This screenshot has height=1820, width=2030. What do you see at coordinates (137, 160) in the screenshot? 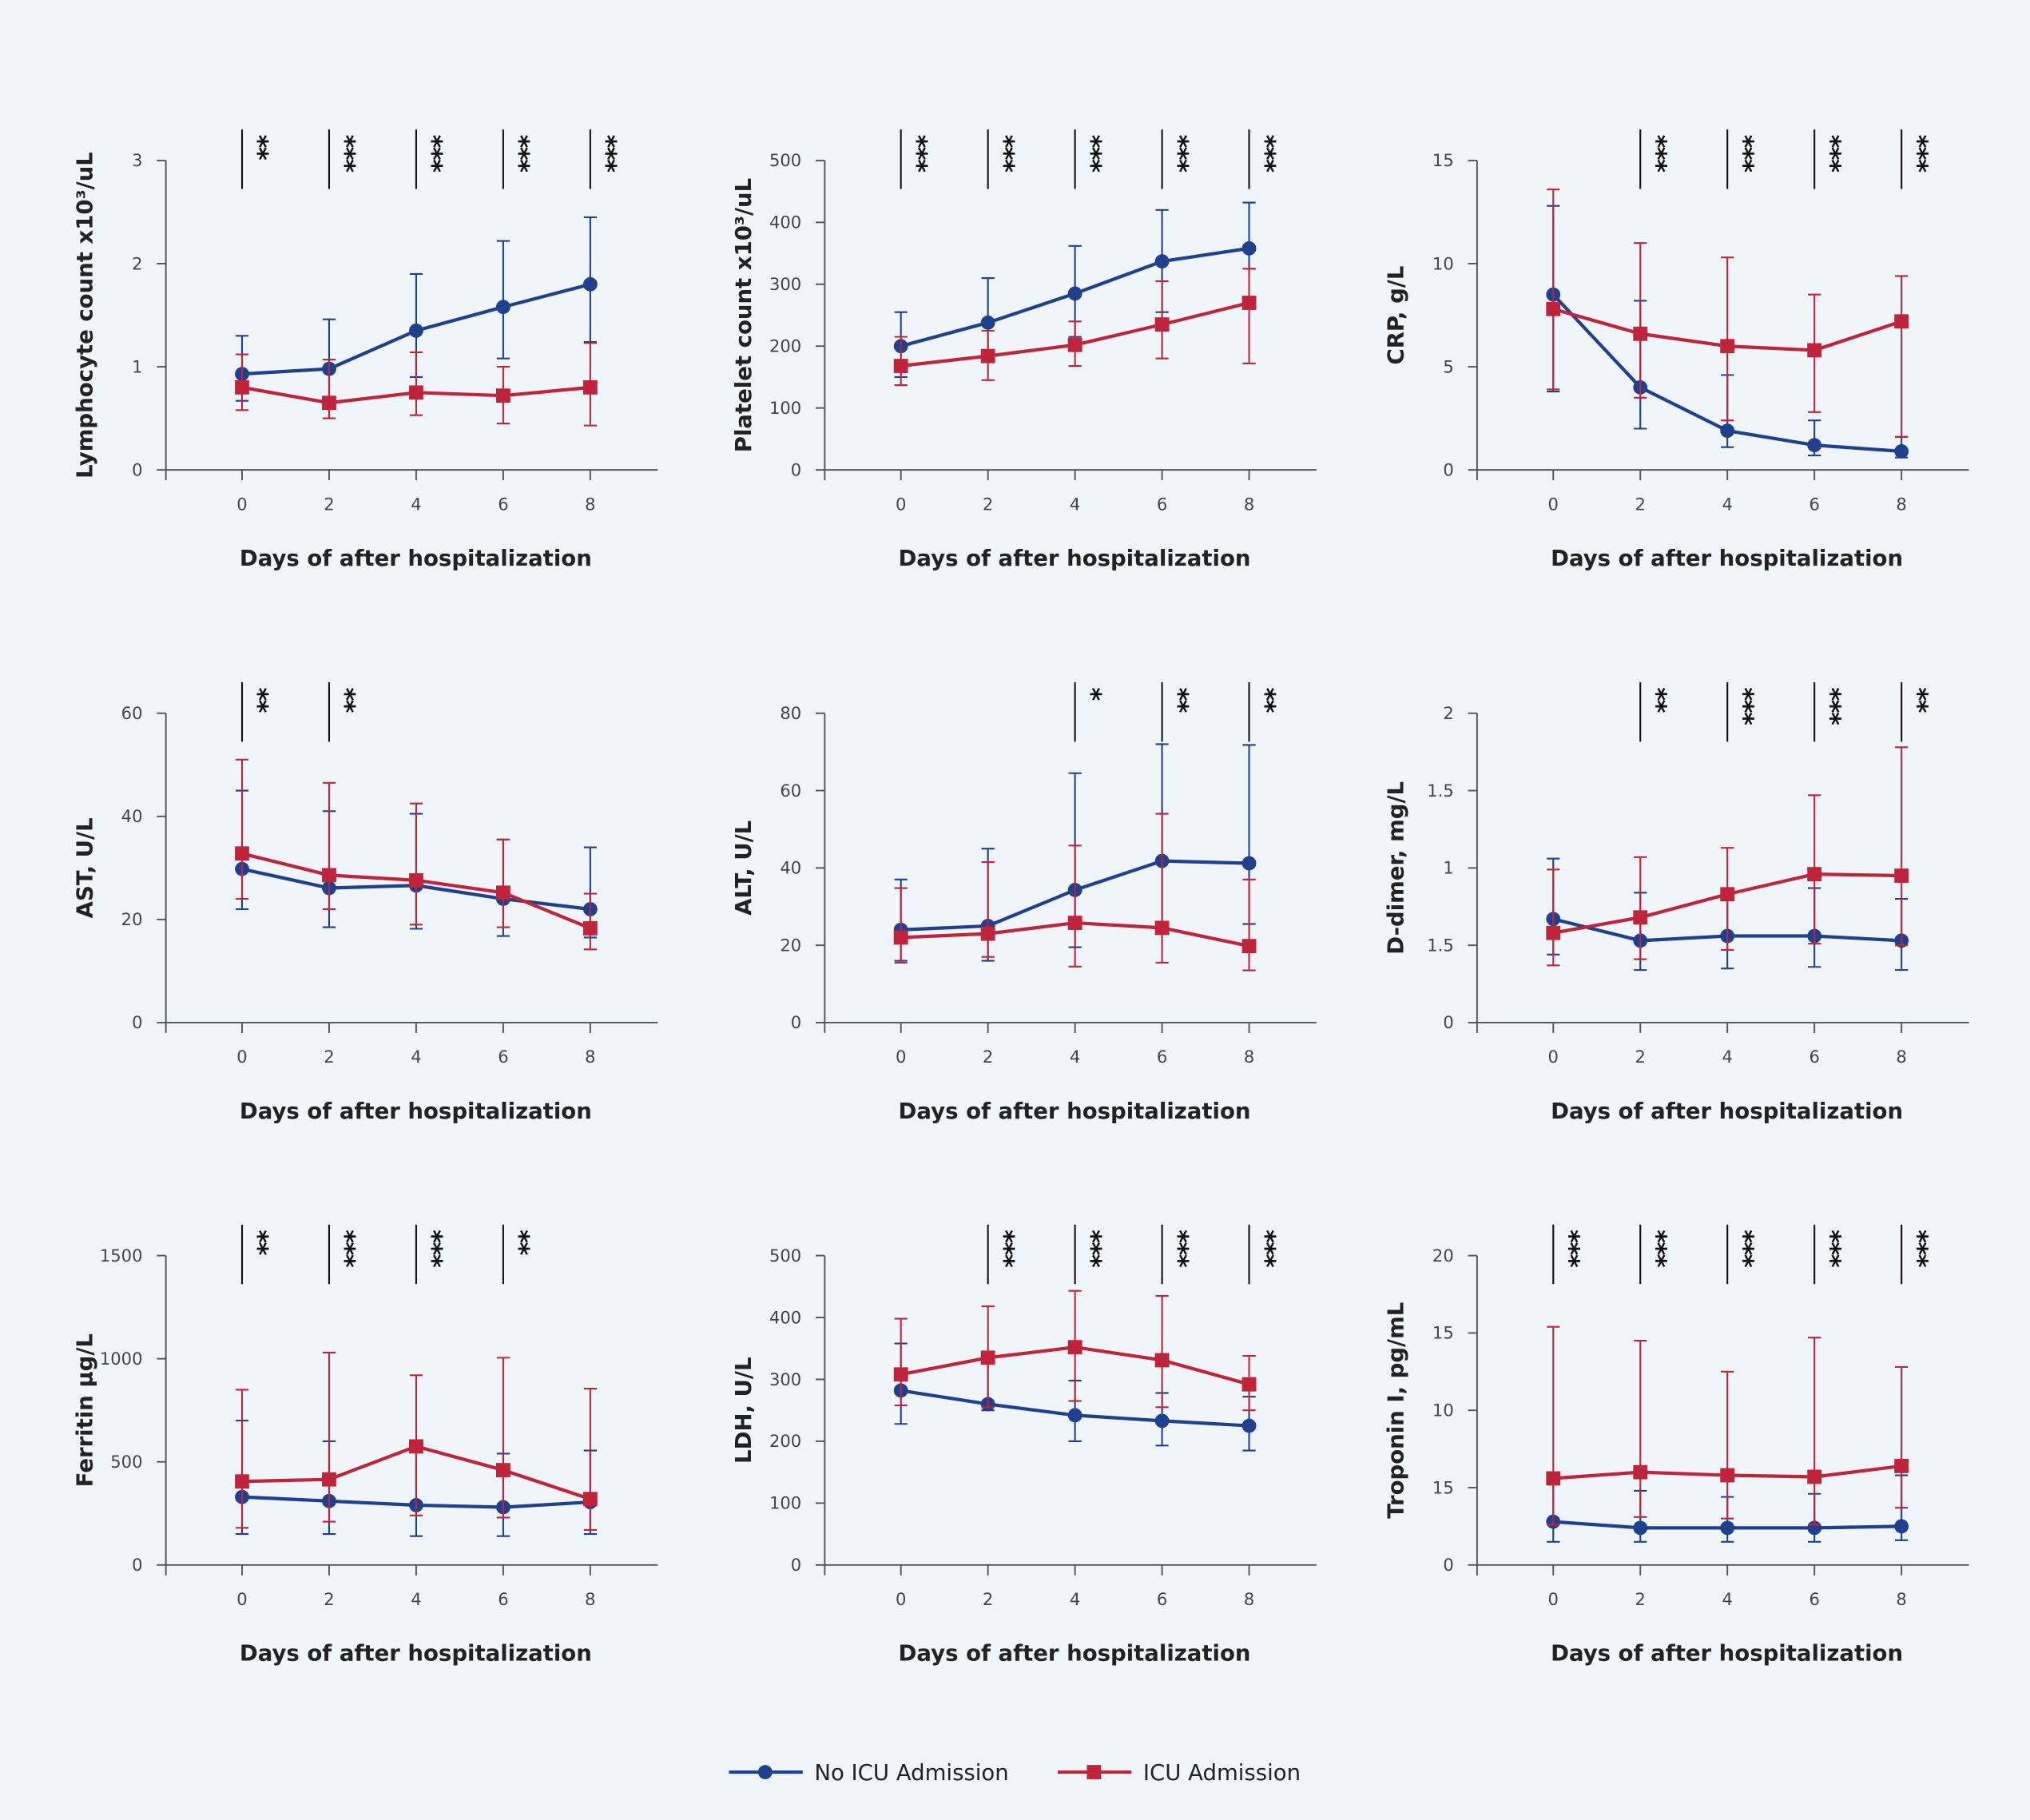
I see `y-tick-label: 3` at bounding box center [137, 160].